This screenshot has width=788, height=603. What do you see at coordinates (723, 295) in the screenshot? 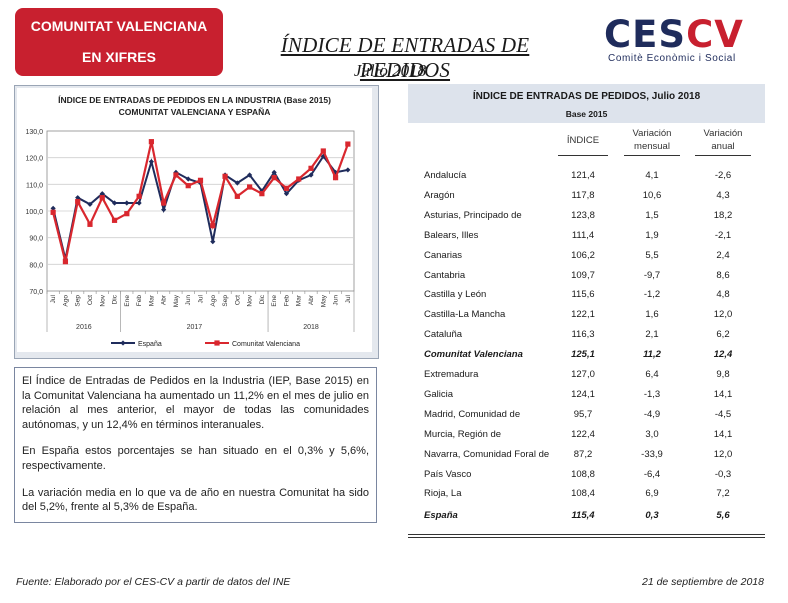
I see `row-anual-value: 4,8` at bounding box center [723, 295].